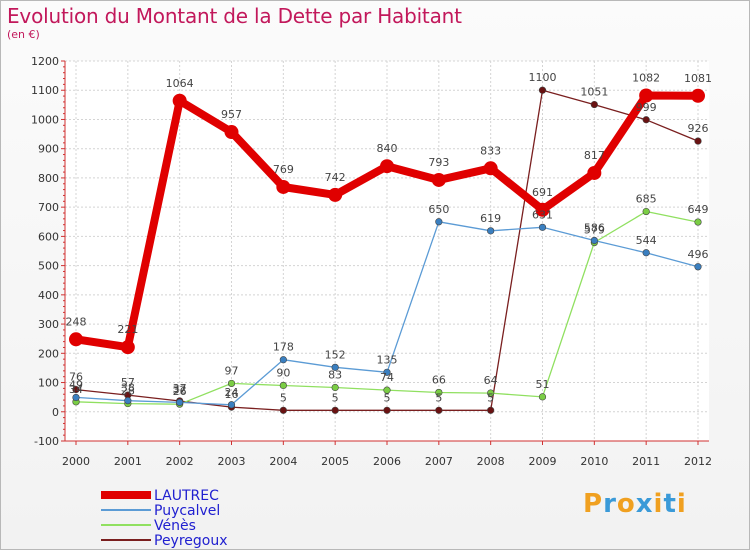  Describe the element at coordinates (439, 461) in the screenshot. I see `x-tick-label: 2007` at that location.